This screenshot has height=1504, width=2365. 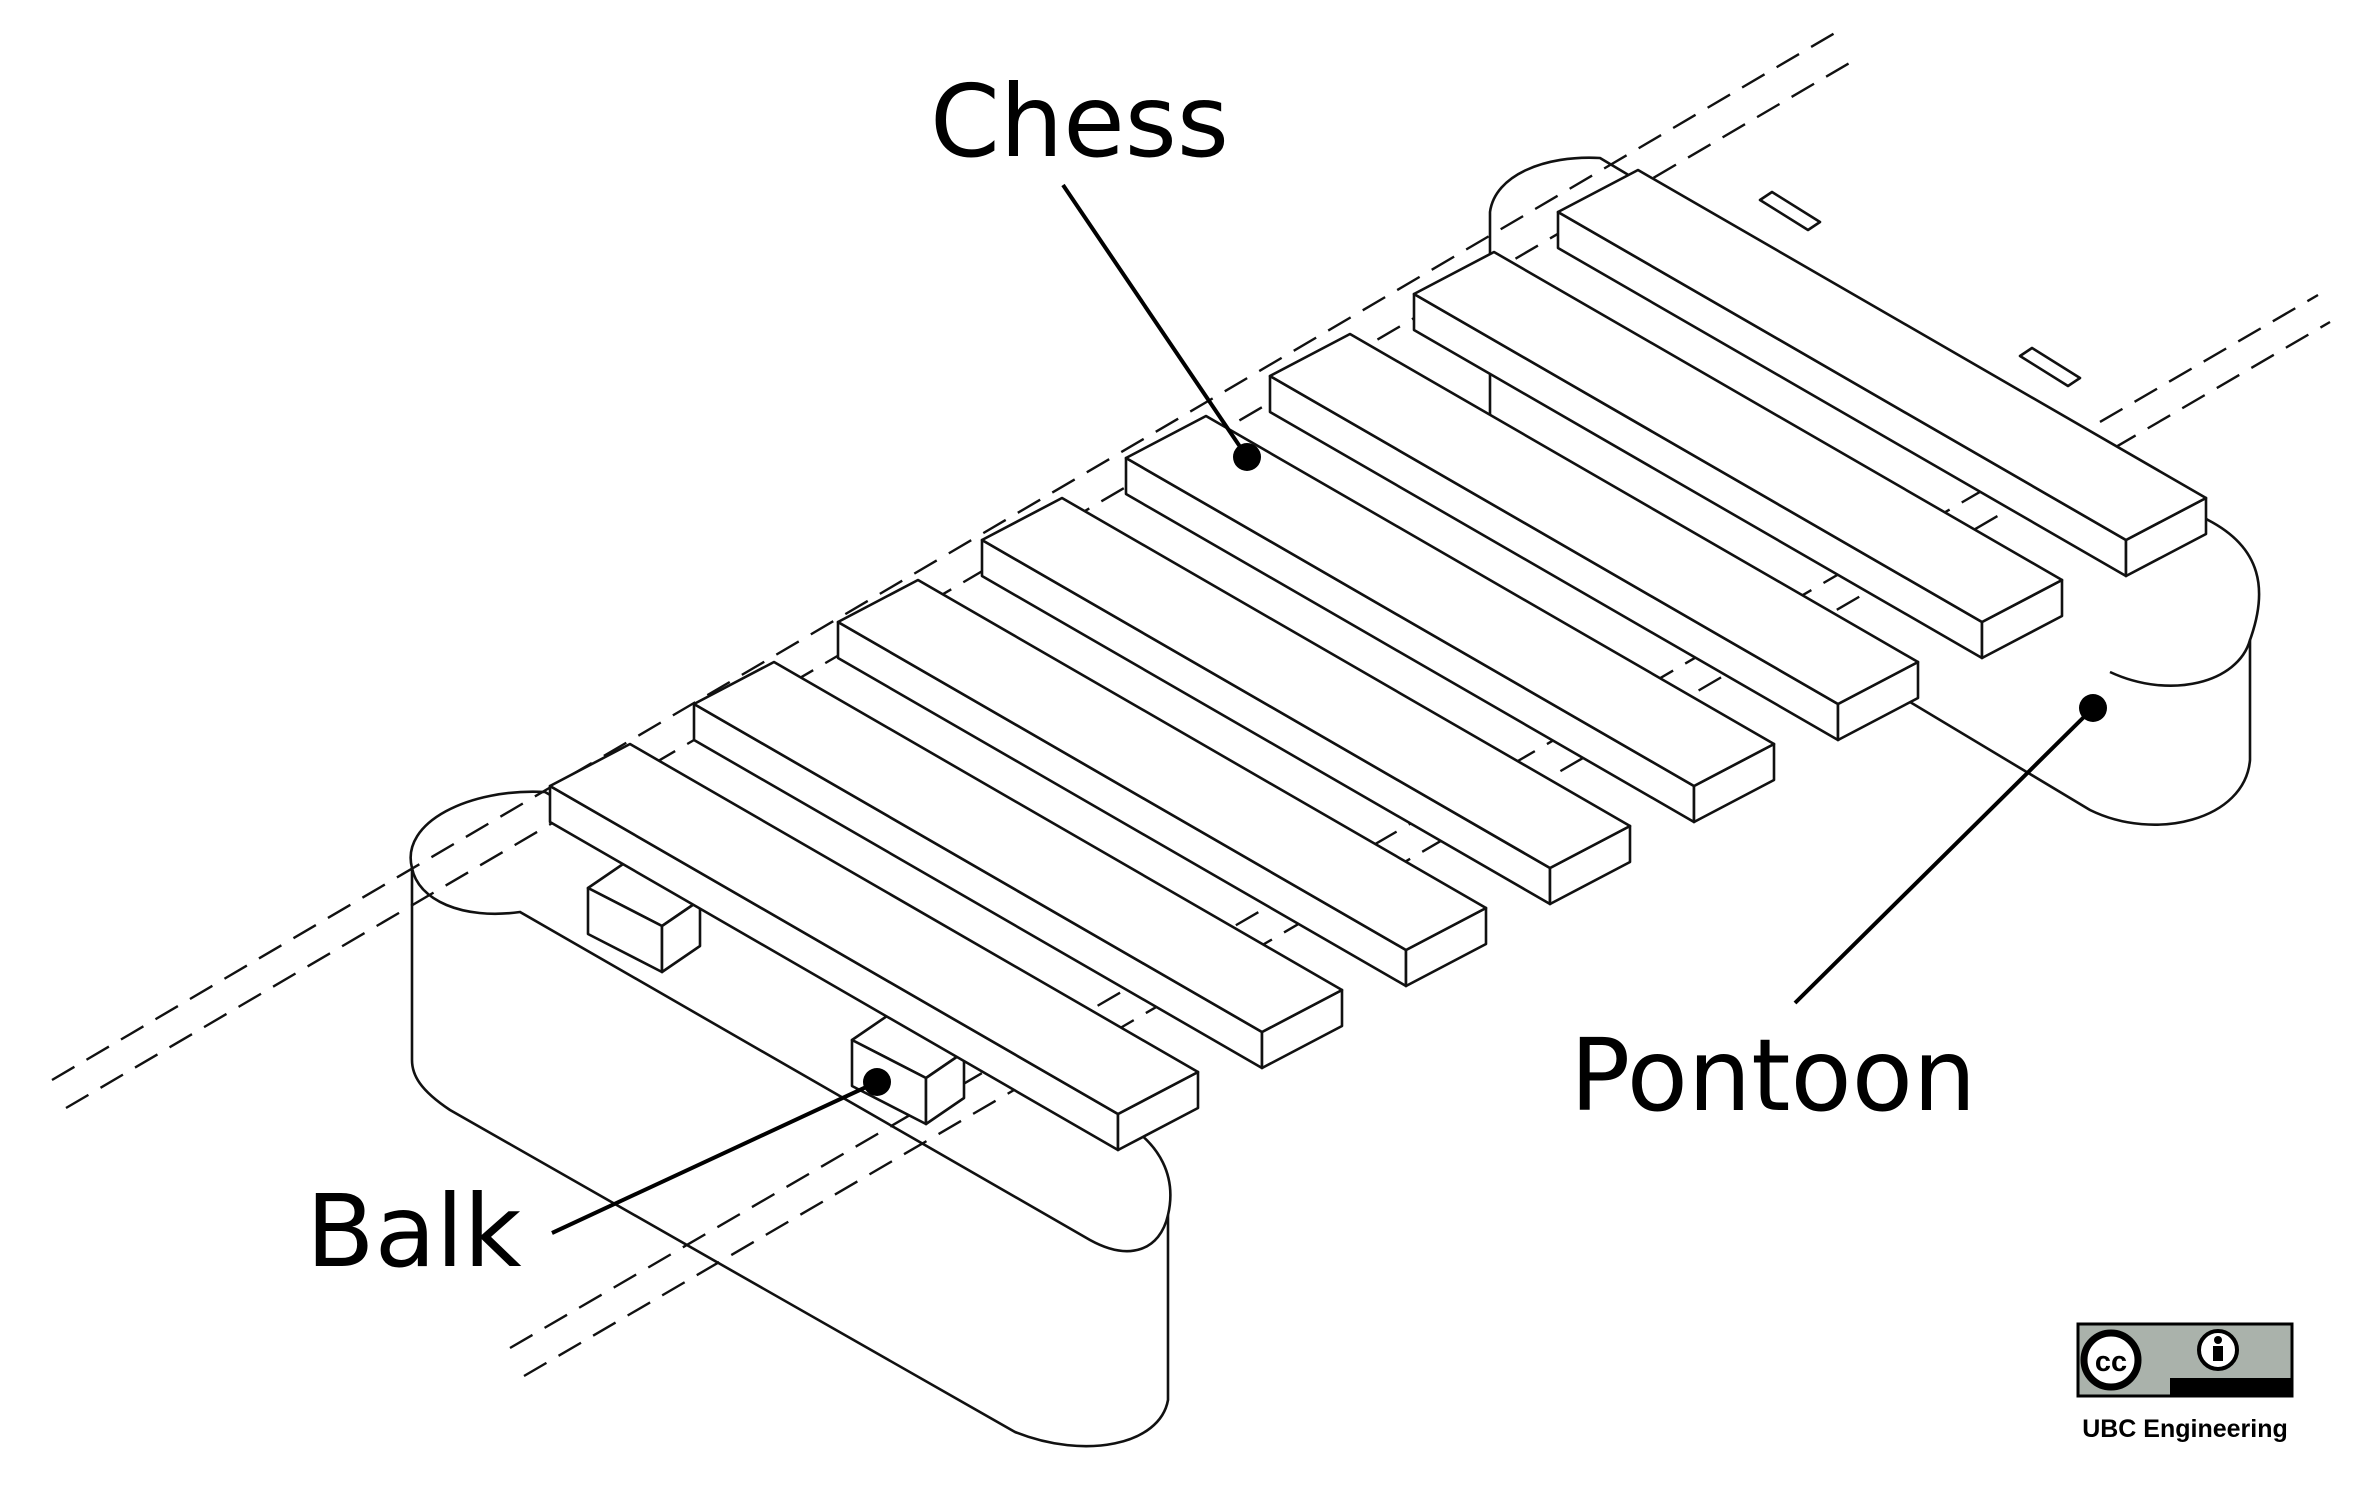 I want to click on chess-leader, so click(x=1155, y=321).